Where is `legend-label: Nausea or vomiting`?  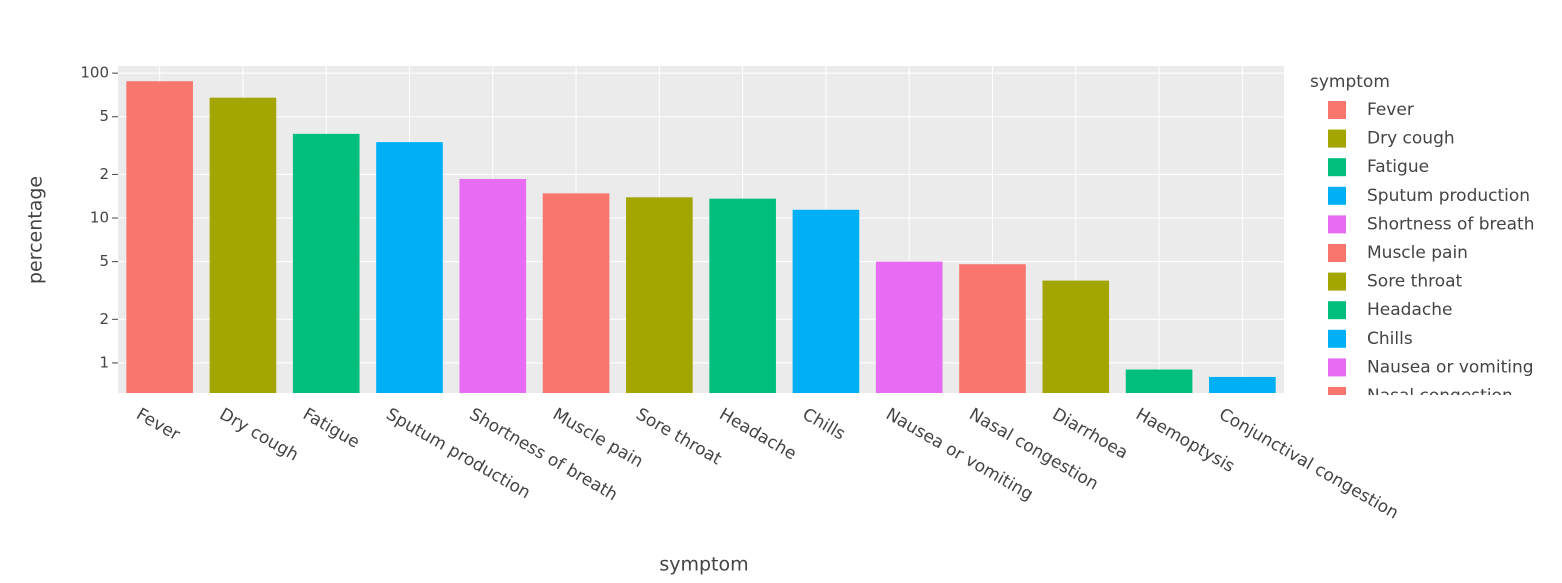
legend-label: Nausea or vomiting is located at coordinates (1450, 367).